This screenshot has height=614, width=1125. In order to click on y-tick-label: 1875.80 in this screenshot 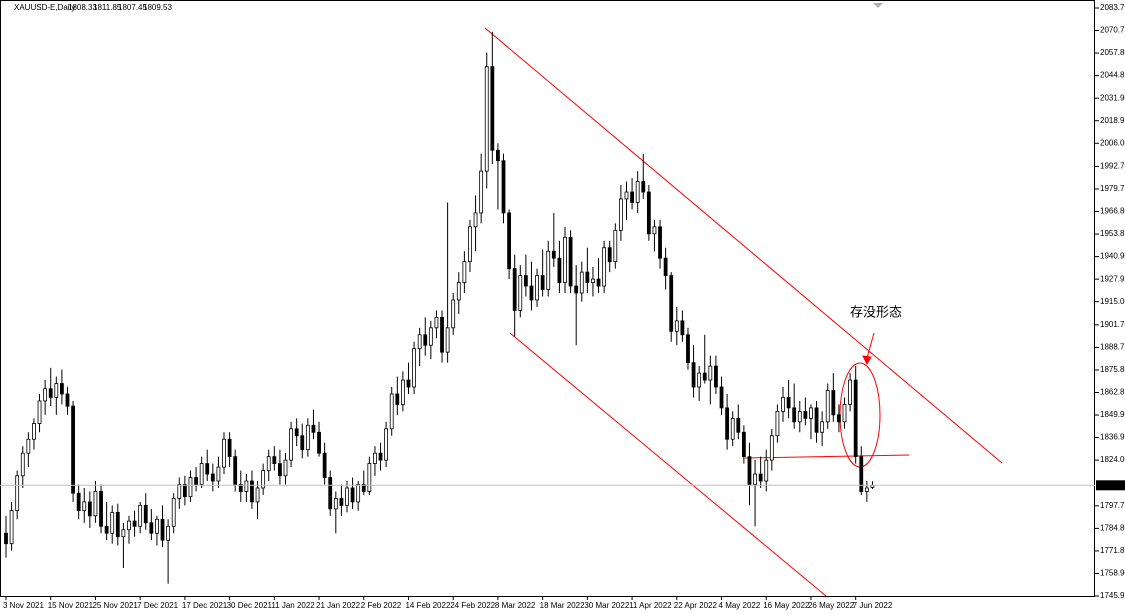, I will do `click(1112, 369)`.